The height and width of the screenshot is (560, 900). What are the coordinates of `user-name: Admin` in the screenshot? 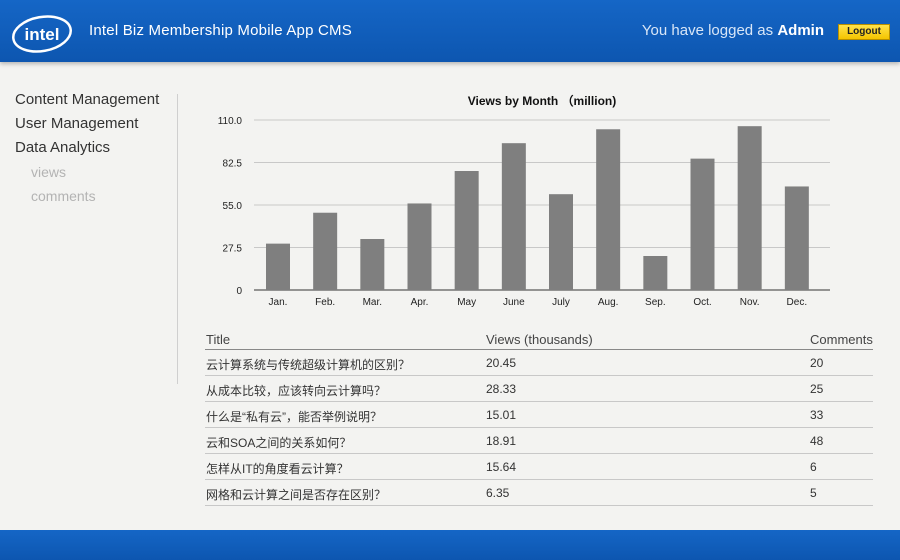 It's located at (800, 30).